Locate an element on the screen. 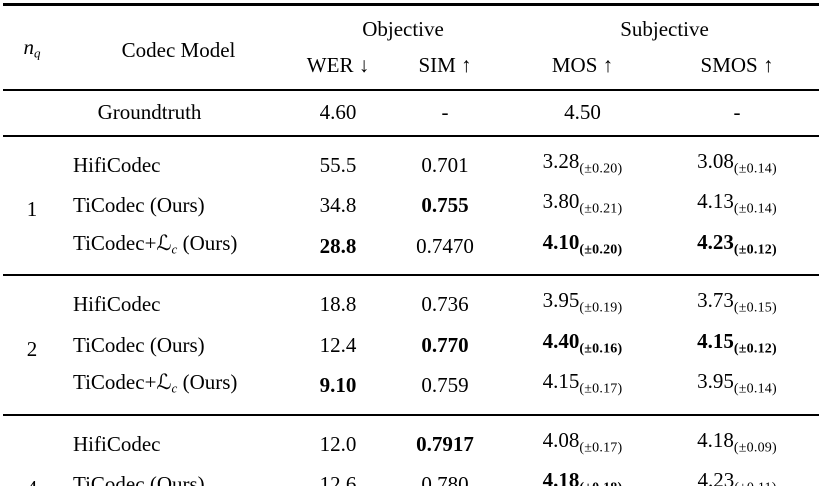 The image size is (822, 486). sim-cell: 0.7917 is located at coordinates (445, 439).